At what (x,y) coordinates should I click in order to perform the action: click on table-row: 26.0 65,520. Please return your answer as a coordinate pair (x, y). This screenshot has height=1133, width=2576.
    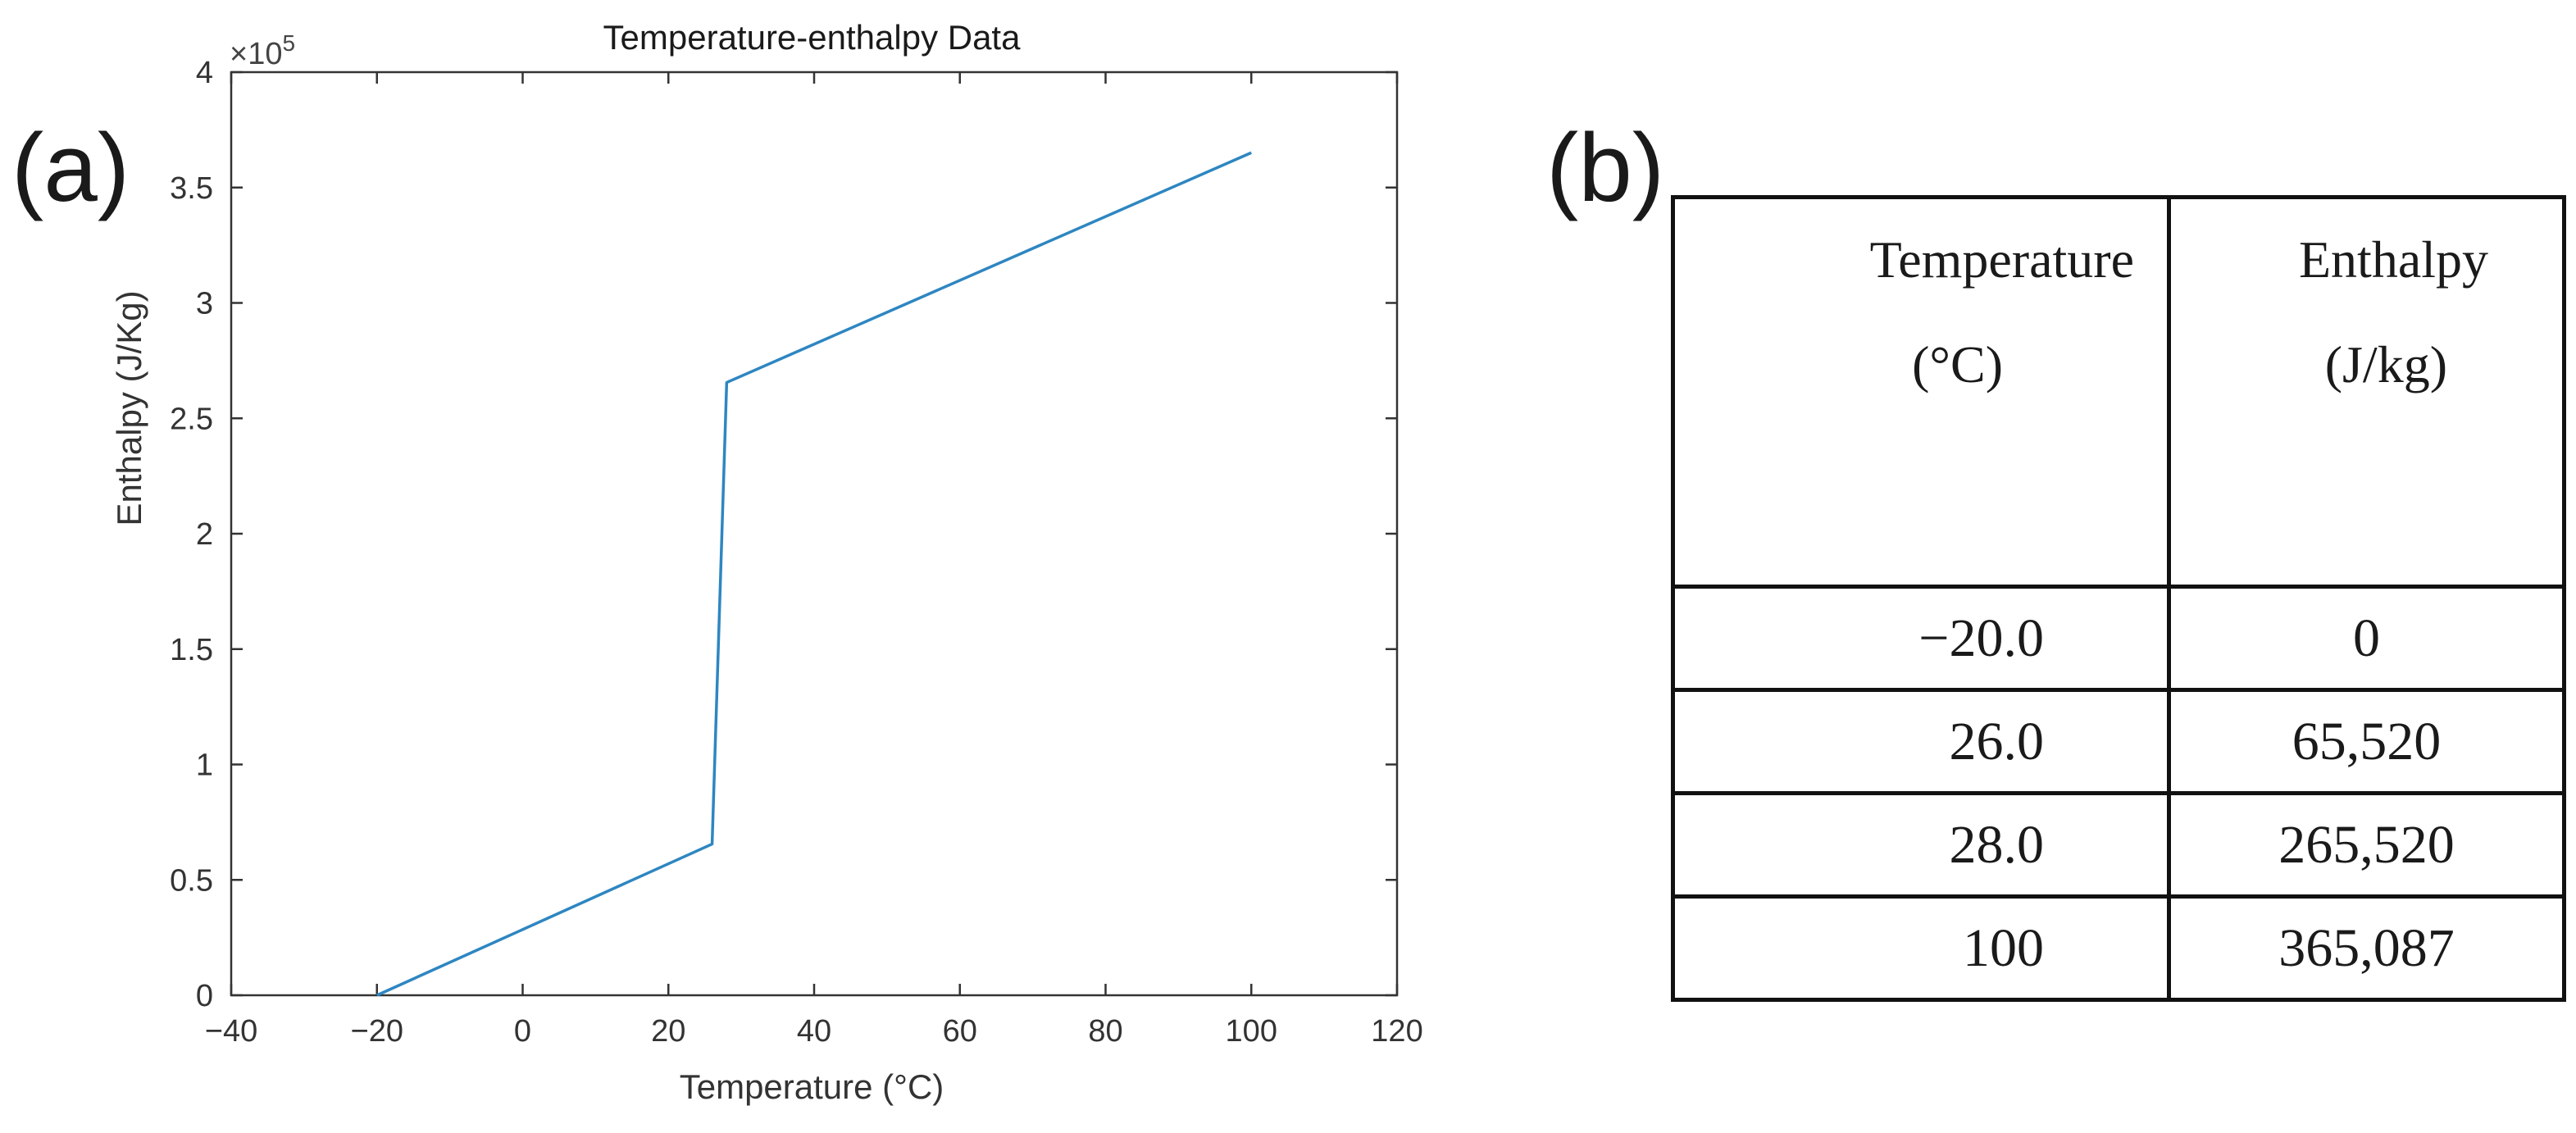
    Looking at the image, I should click on (2119, 741).